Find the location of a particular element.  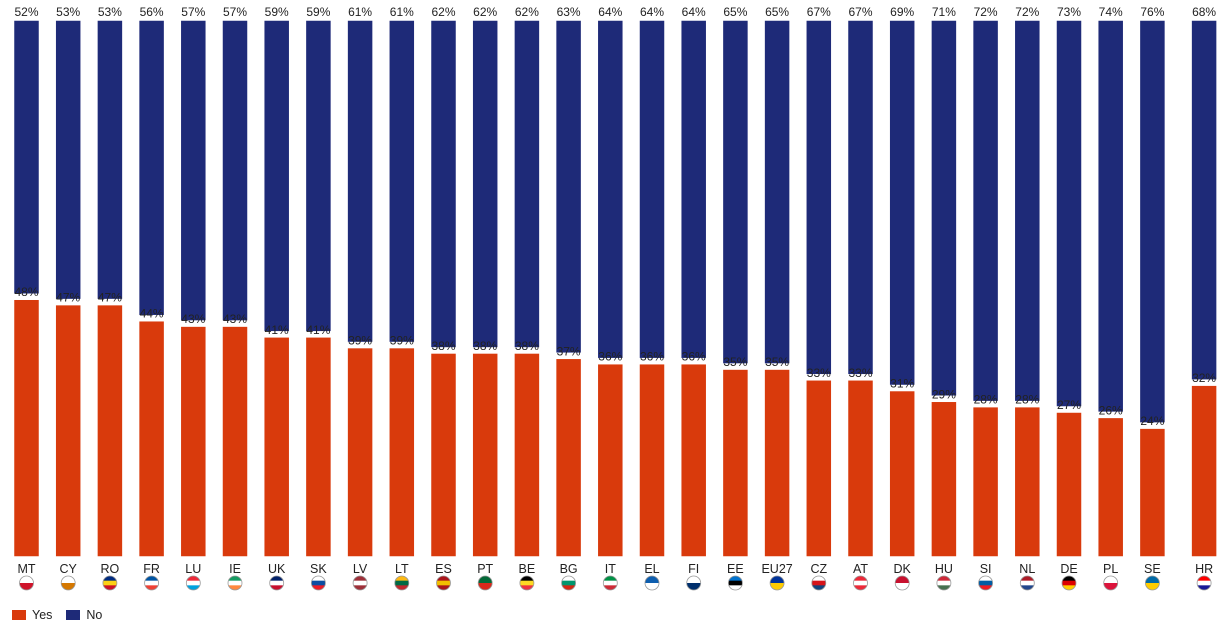

category-label-at: AT is located at coordinates (860, 569).